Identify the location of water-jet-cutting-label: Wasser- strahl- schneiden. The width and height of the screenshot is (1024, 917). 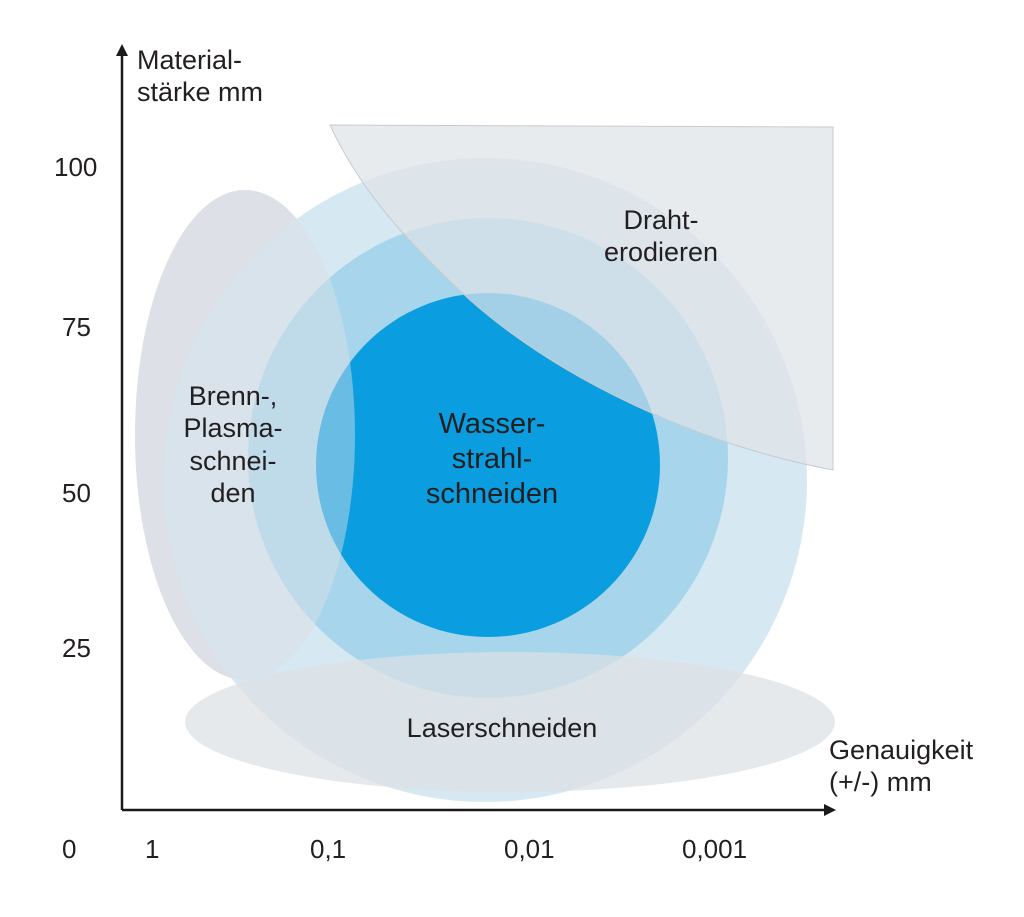
(492, 459).